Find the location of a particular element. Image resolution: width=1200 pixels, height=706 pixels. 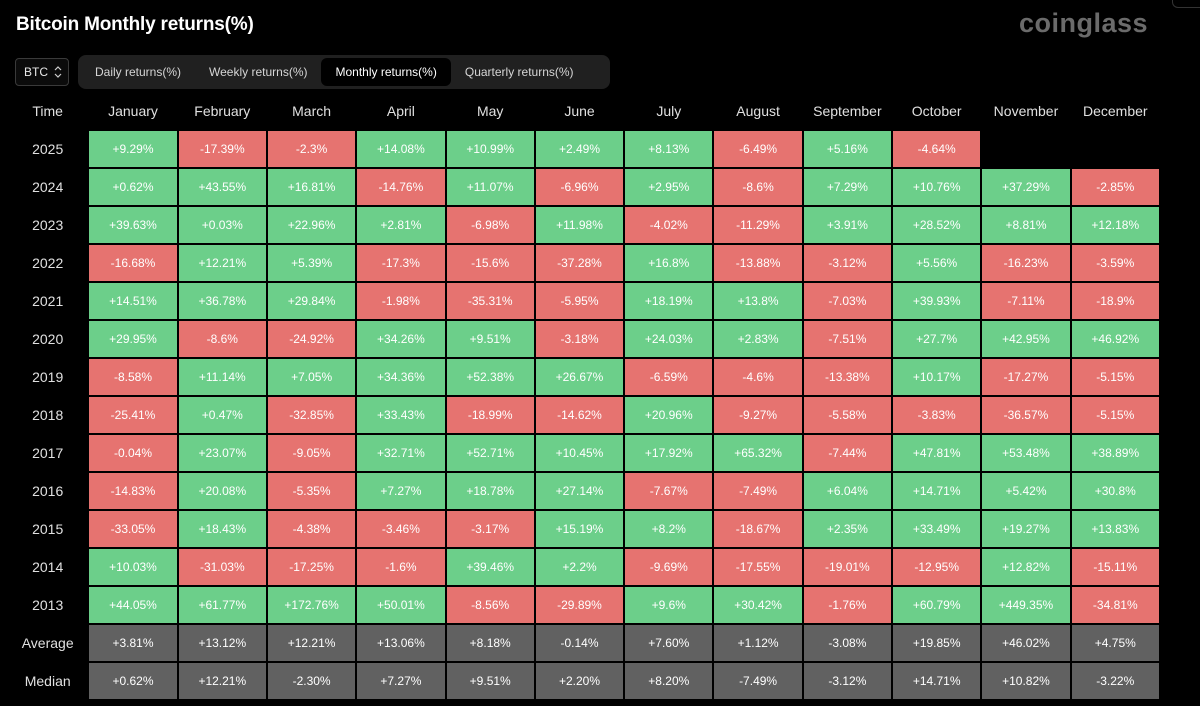

return-cell: -11.29% is located at coordinates (758, 225).